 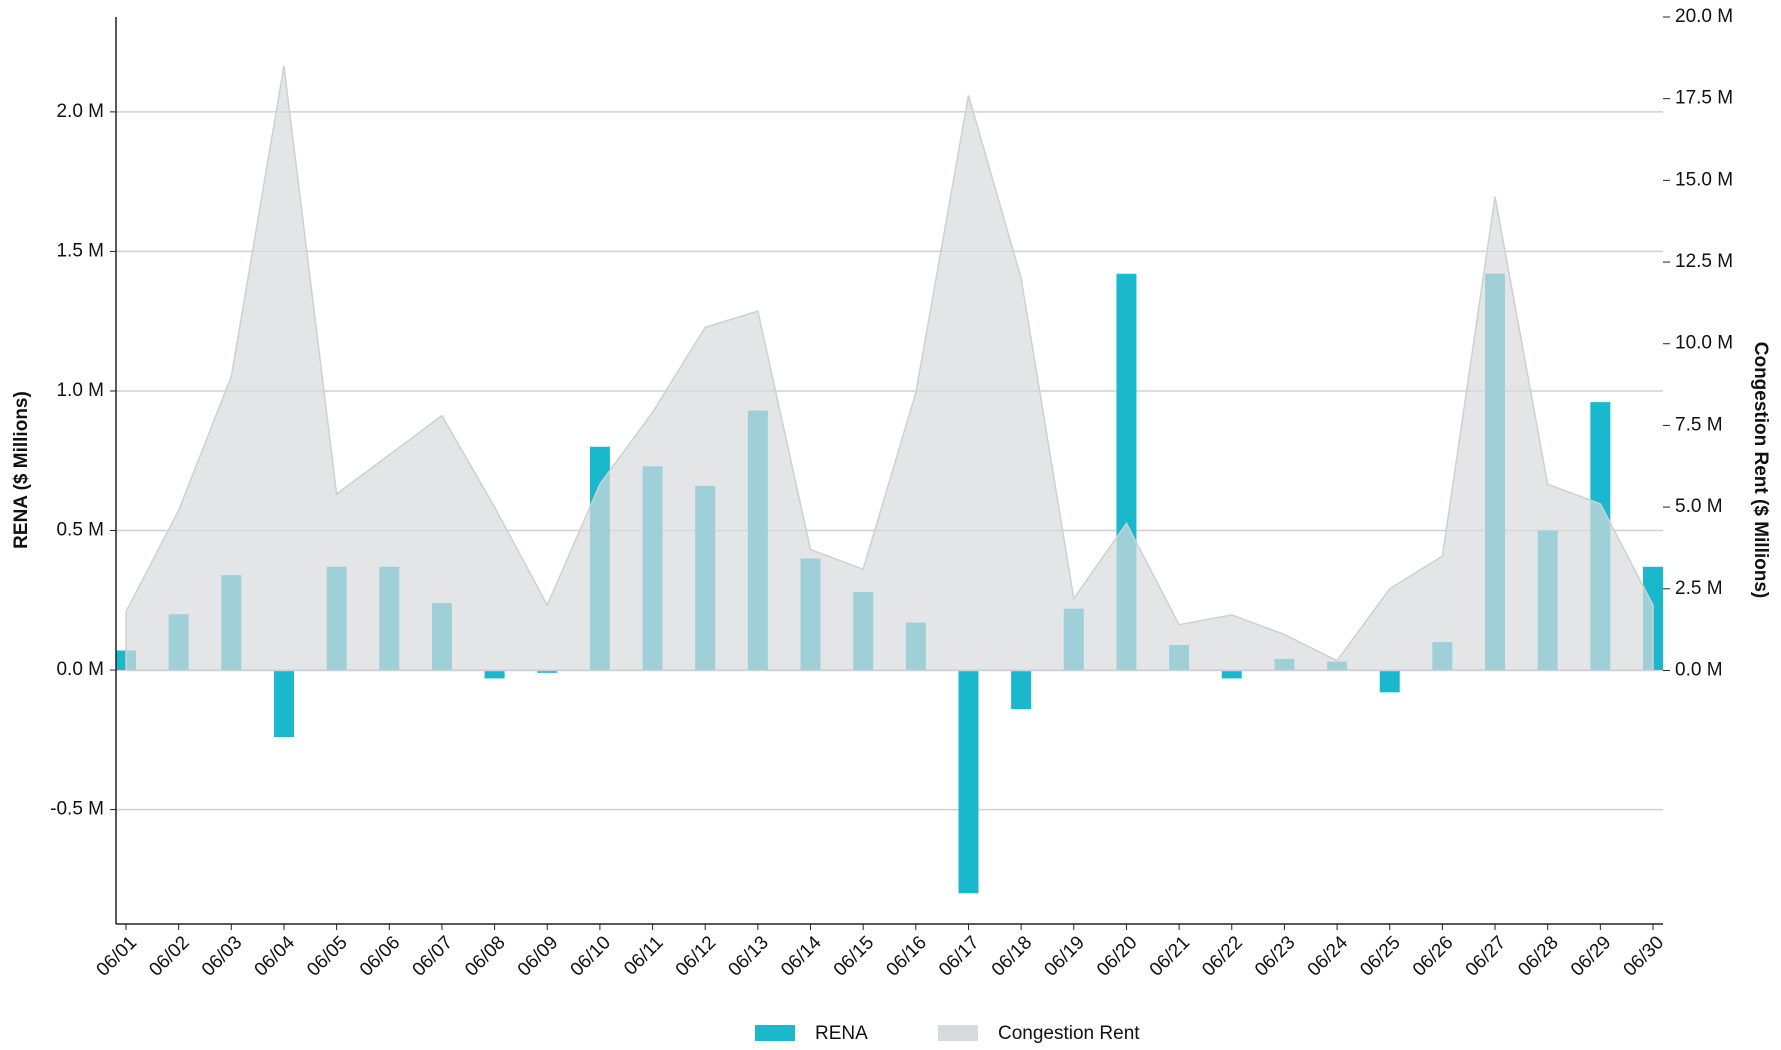 I want to click on legend-label: Congestion Rent, so click(x=1069, y=1033).